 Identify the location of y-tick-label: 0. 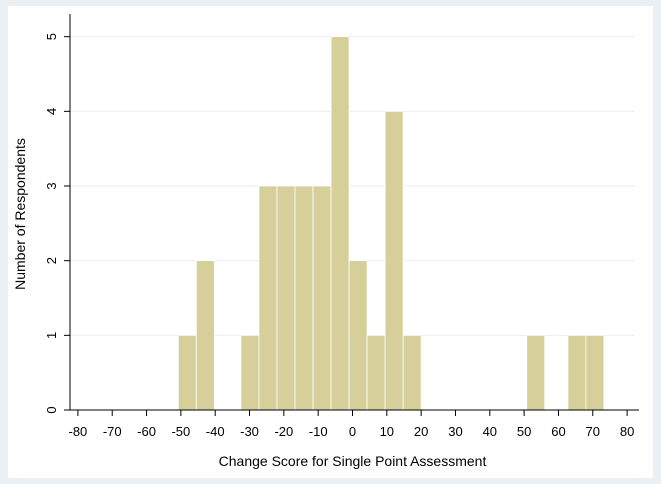
(51, 409).